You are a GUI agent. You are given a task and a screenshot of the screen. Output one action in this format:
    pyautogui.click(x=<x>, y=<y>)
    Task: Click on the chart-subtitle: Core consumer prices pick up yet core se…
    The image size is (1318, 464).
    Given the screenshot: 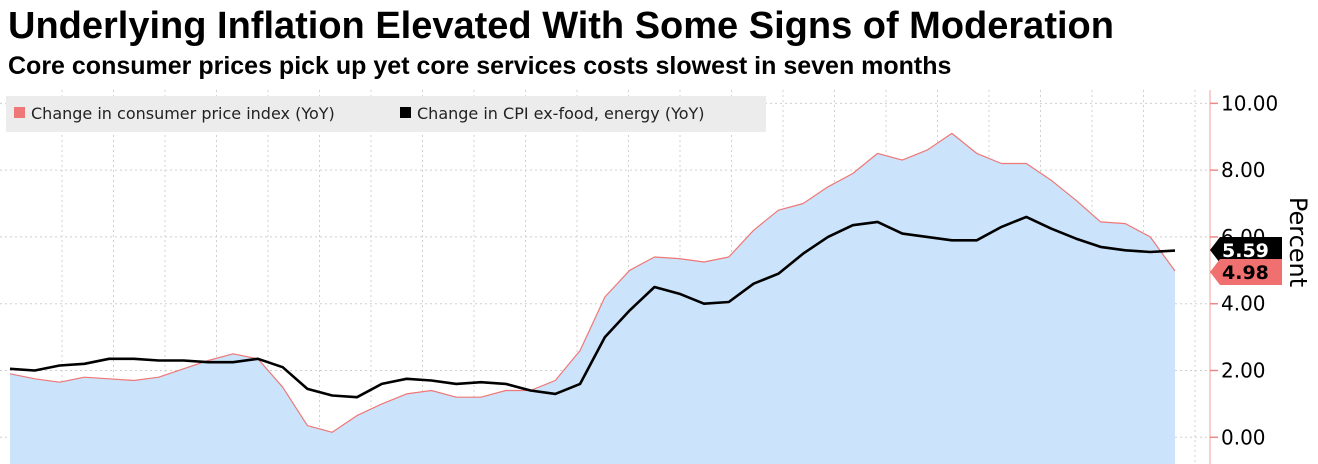 What is the action you would take?
    pyautogui.click(x=480, y=66)
    